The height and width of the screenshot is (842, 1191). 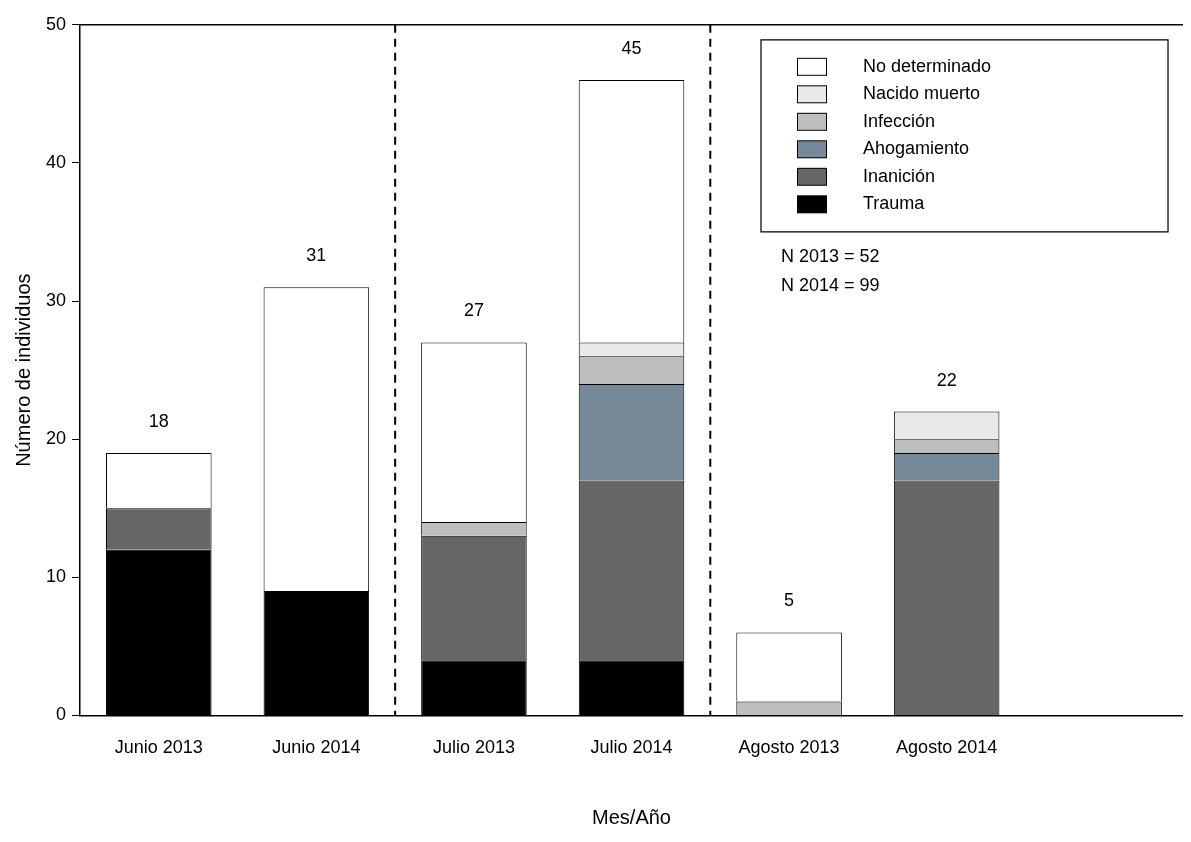 What do you see at coordinates (916, 148) in the screenshot?
I see `legend-label: Ahogamiento` at bounding box center [916, 148].